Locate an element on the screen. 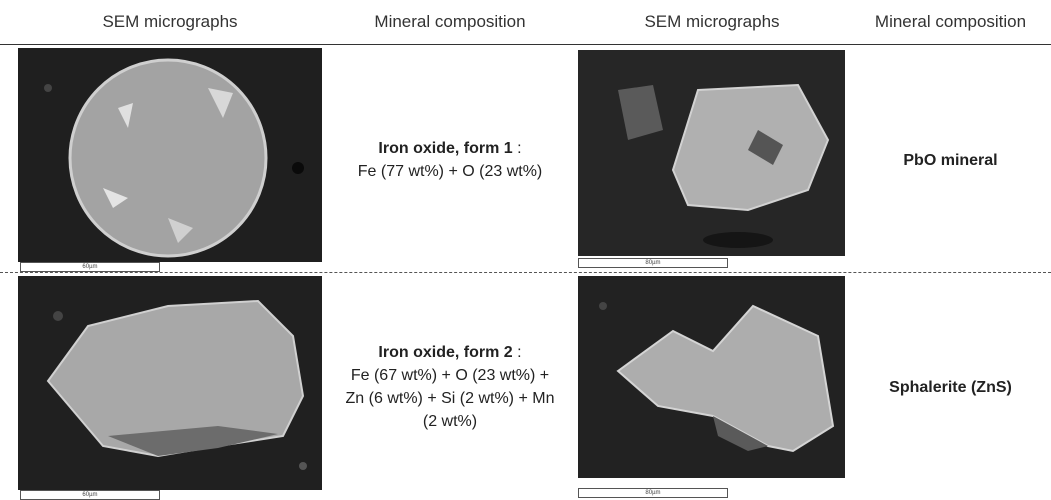 The image size is (1051, 500). mineral-title: Iron oxide, form 1 is located at coordinates (445, 148).